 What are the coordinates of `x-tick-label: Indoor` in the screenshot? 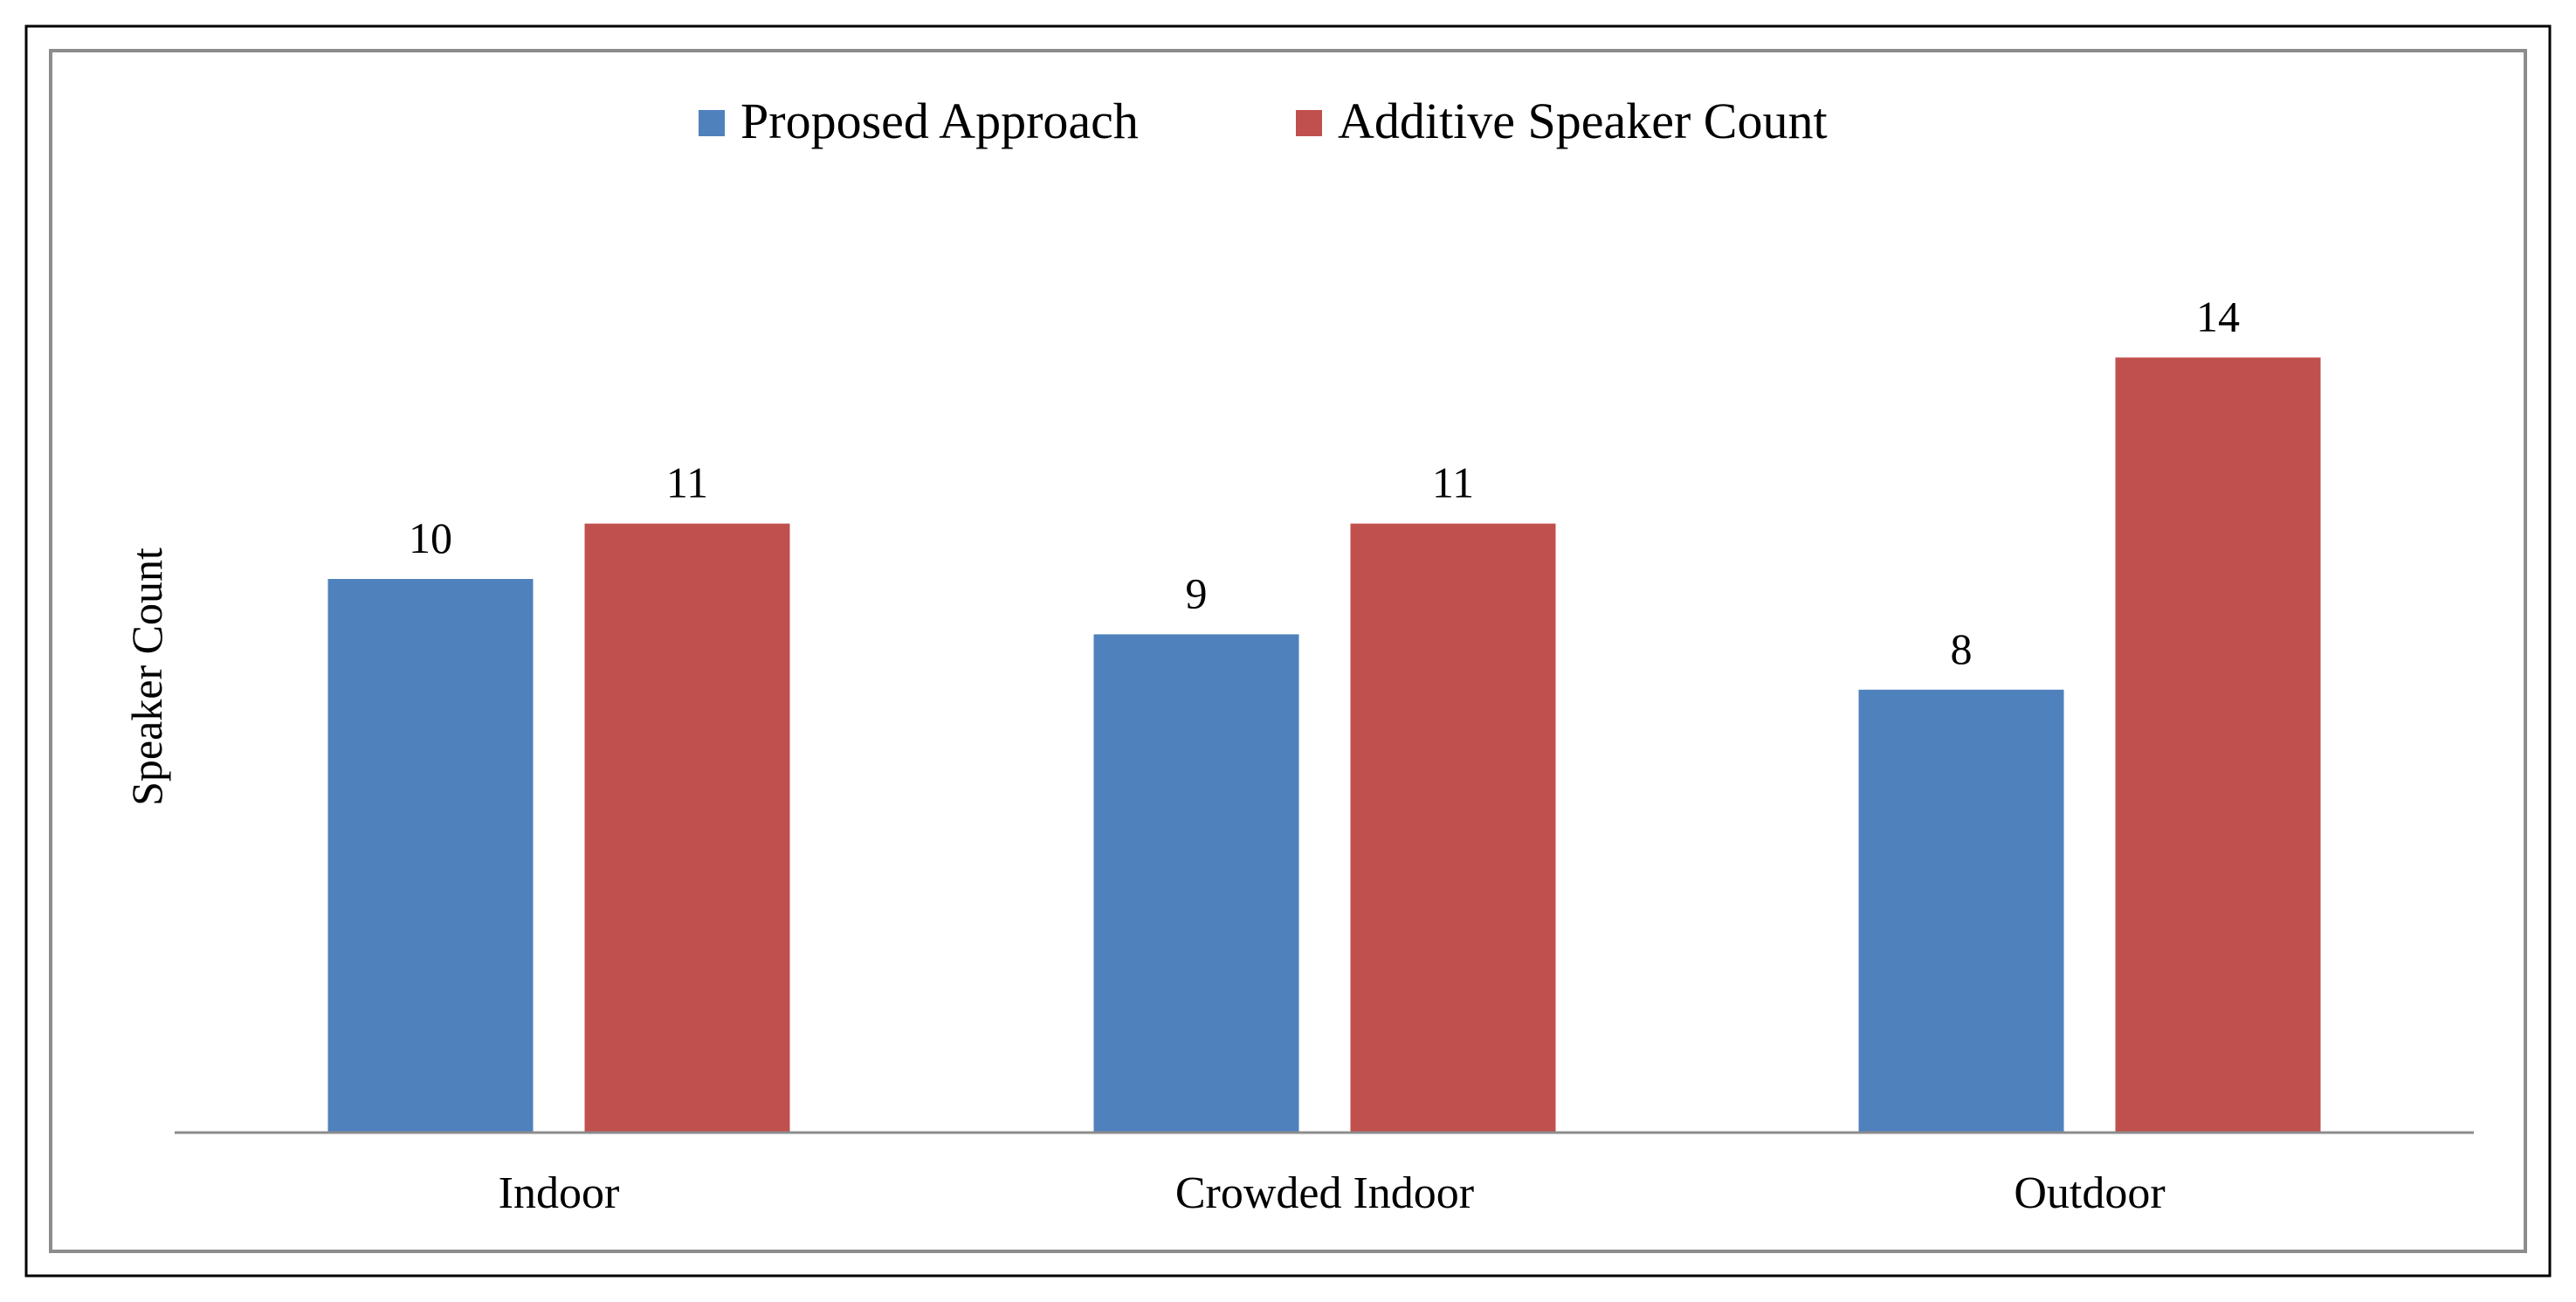 It's located at (559, 1193).